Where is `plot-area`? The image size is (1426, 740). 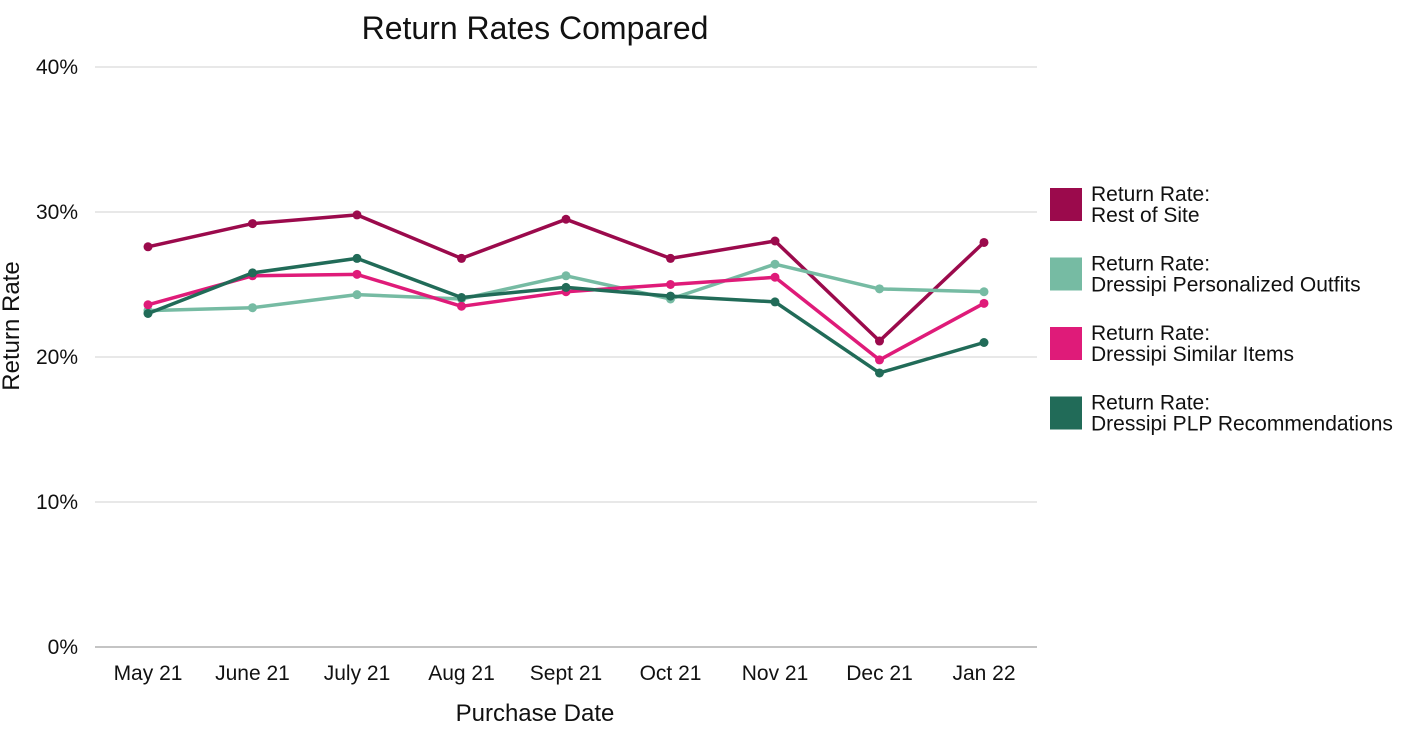
plot-area is located at coordinates (566, 294).